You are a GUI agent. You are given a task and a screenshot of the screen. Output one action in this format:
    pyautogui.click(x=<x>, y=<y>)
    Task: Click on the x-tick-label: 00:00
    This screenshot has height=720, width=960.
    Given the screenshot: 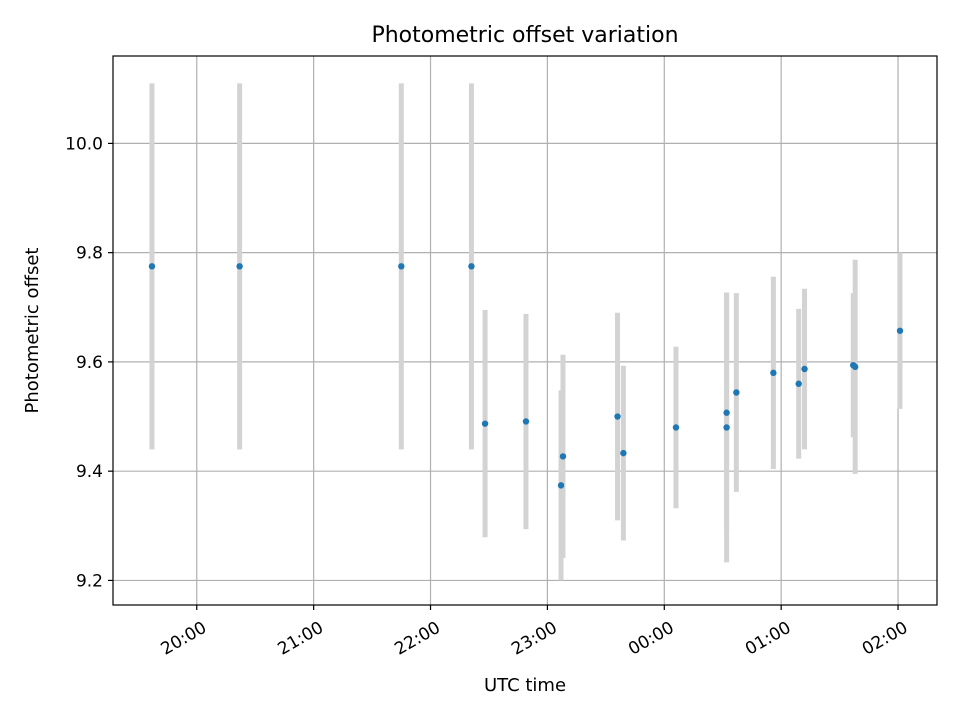 What is the action you would take?
    pyautogui.click(x=651, y=639)
    